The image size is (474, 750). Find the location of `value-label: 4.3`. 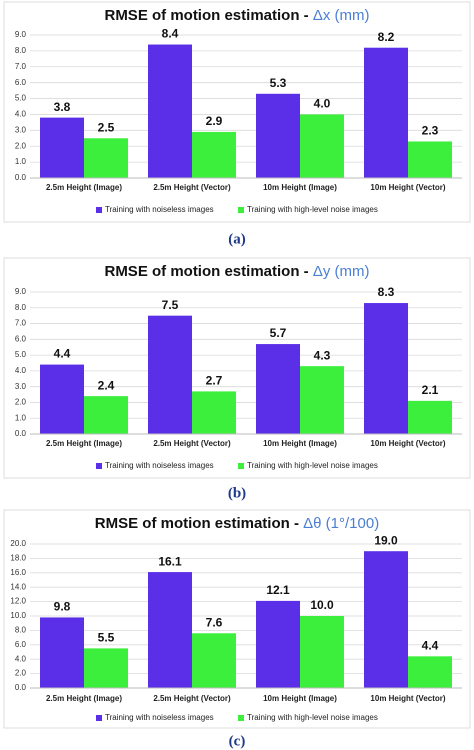

value-label: 4.3 is located at coordinates (322, 355).